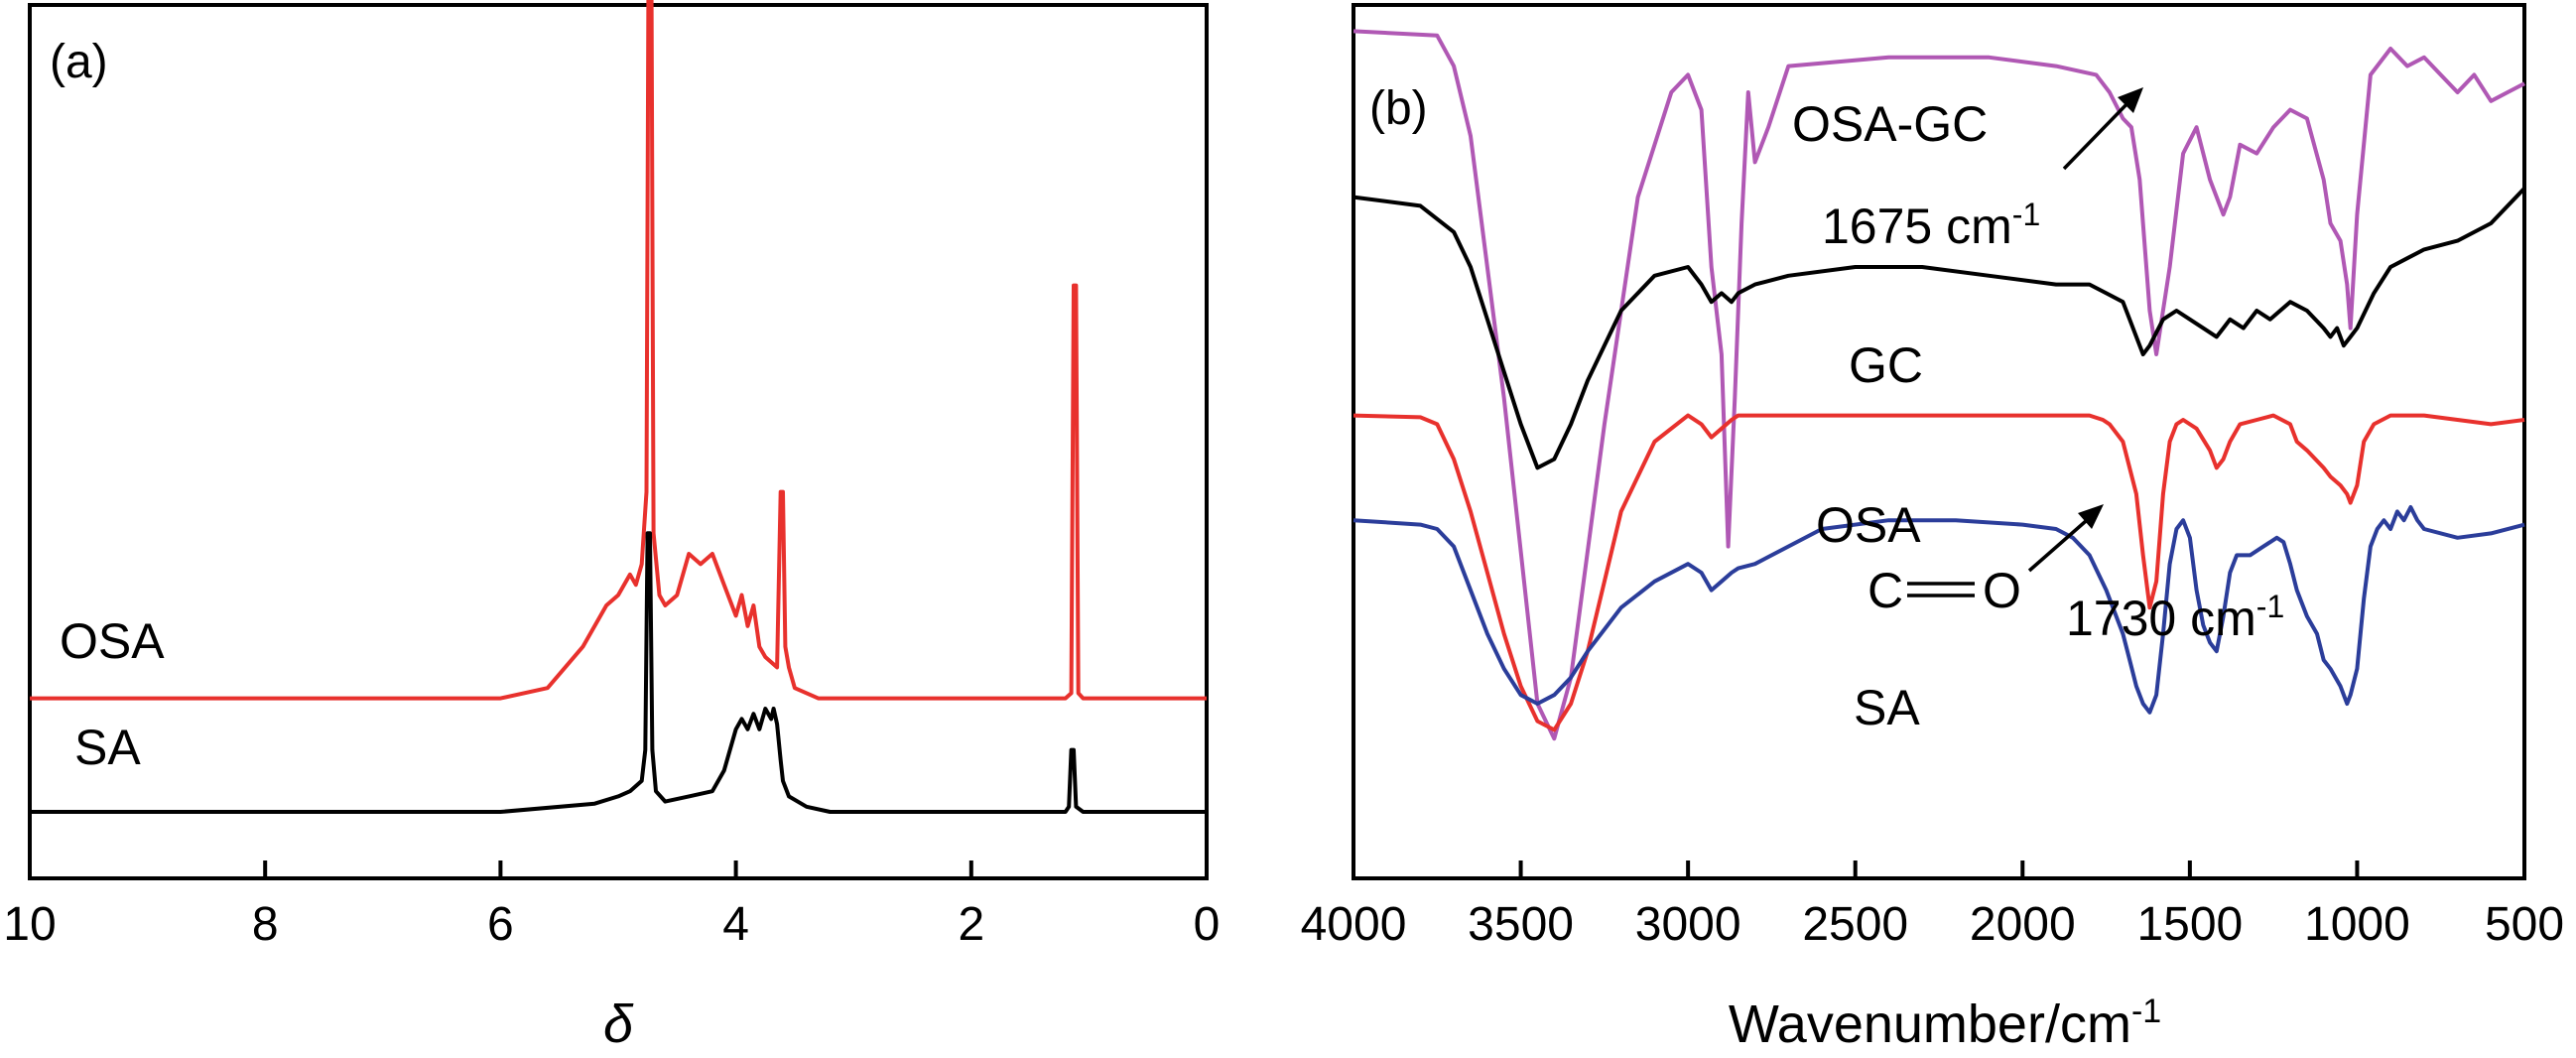 The image size is (2576, 1058). What do you see at coordinates (501, 924) in the screenshot?
I see `x-tick-label: 6` at bounding box center [501, 924].